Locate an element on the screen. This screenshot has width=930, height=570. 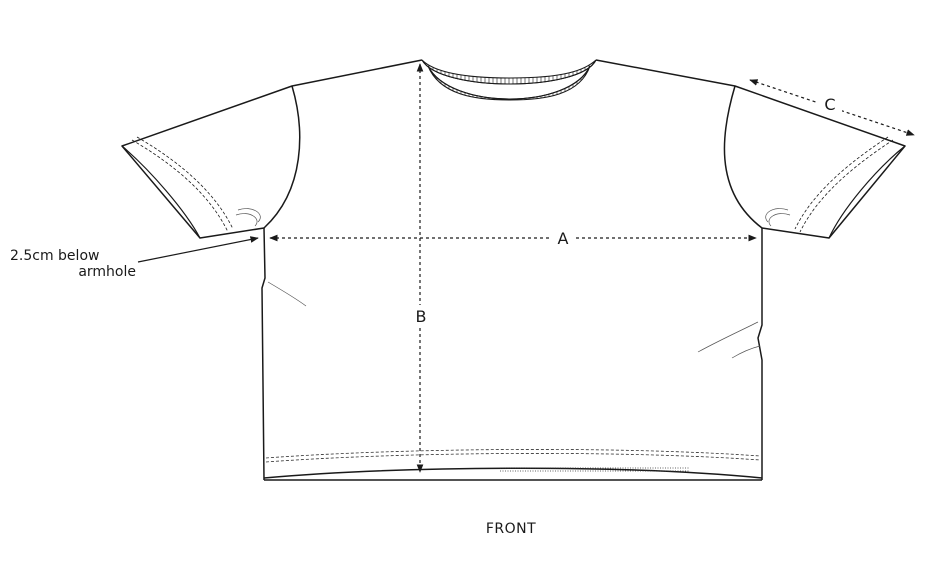
measurement-b-label: B is located at coordinates (421, 316).